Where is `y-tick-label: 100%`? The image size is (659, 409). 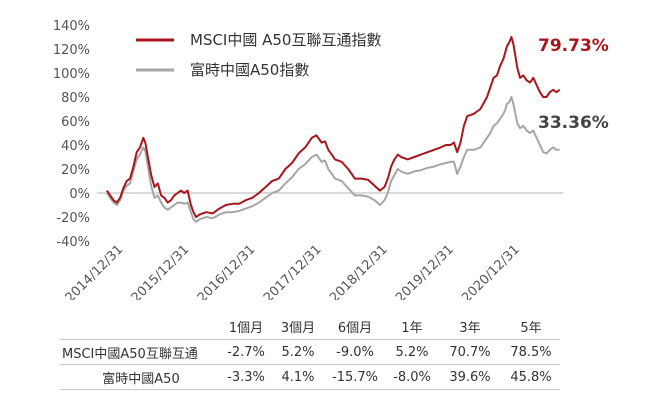
y-tick-label: 100% is located at coordinates (71, 74).